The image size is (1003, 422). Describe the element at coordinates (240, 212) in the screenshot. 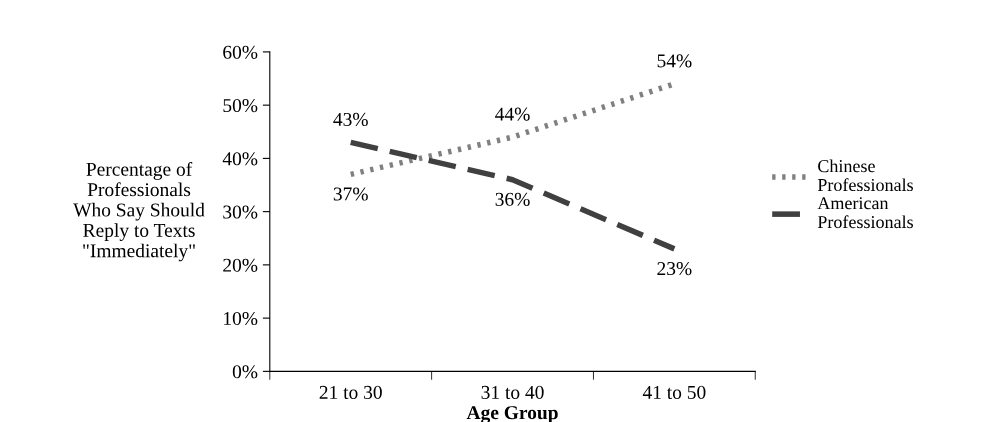

I see `y-tick-label: 30%` at that location.